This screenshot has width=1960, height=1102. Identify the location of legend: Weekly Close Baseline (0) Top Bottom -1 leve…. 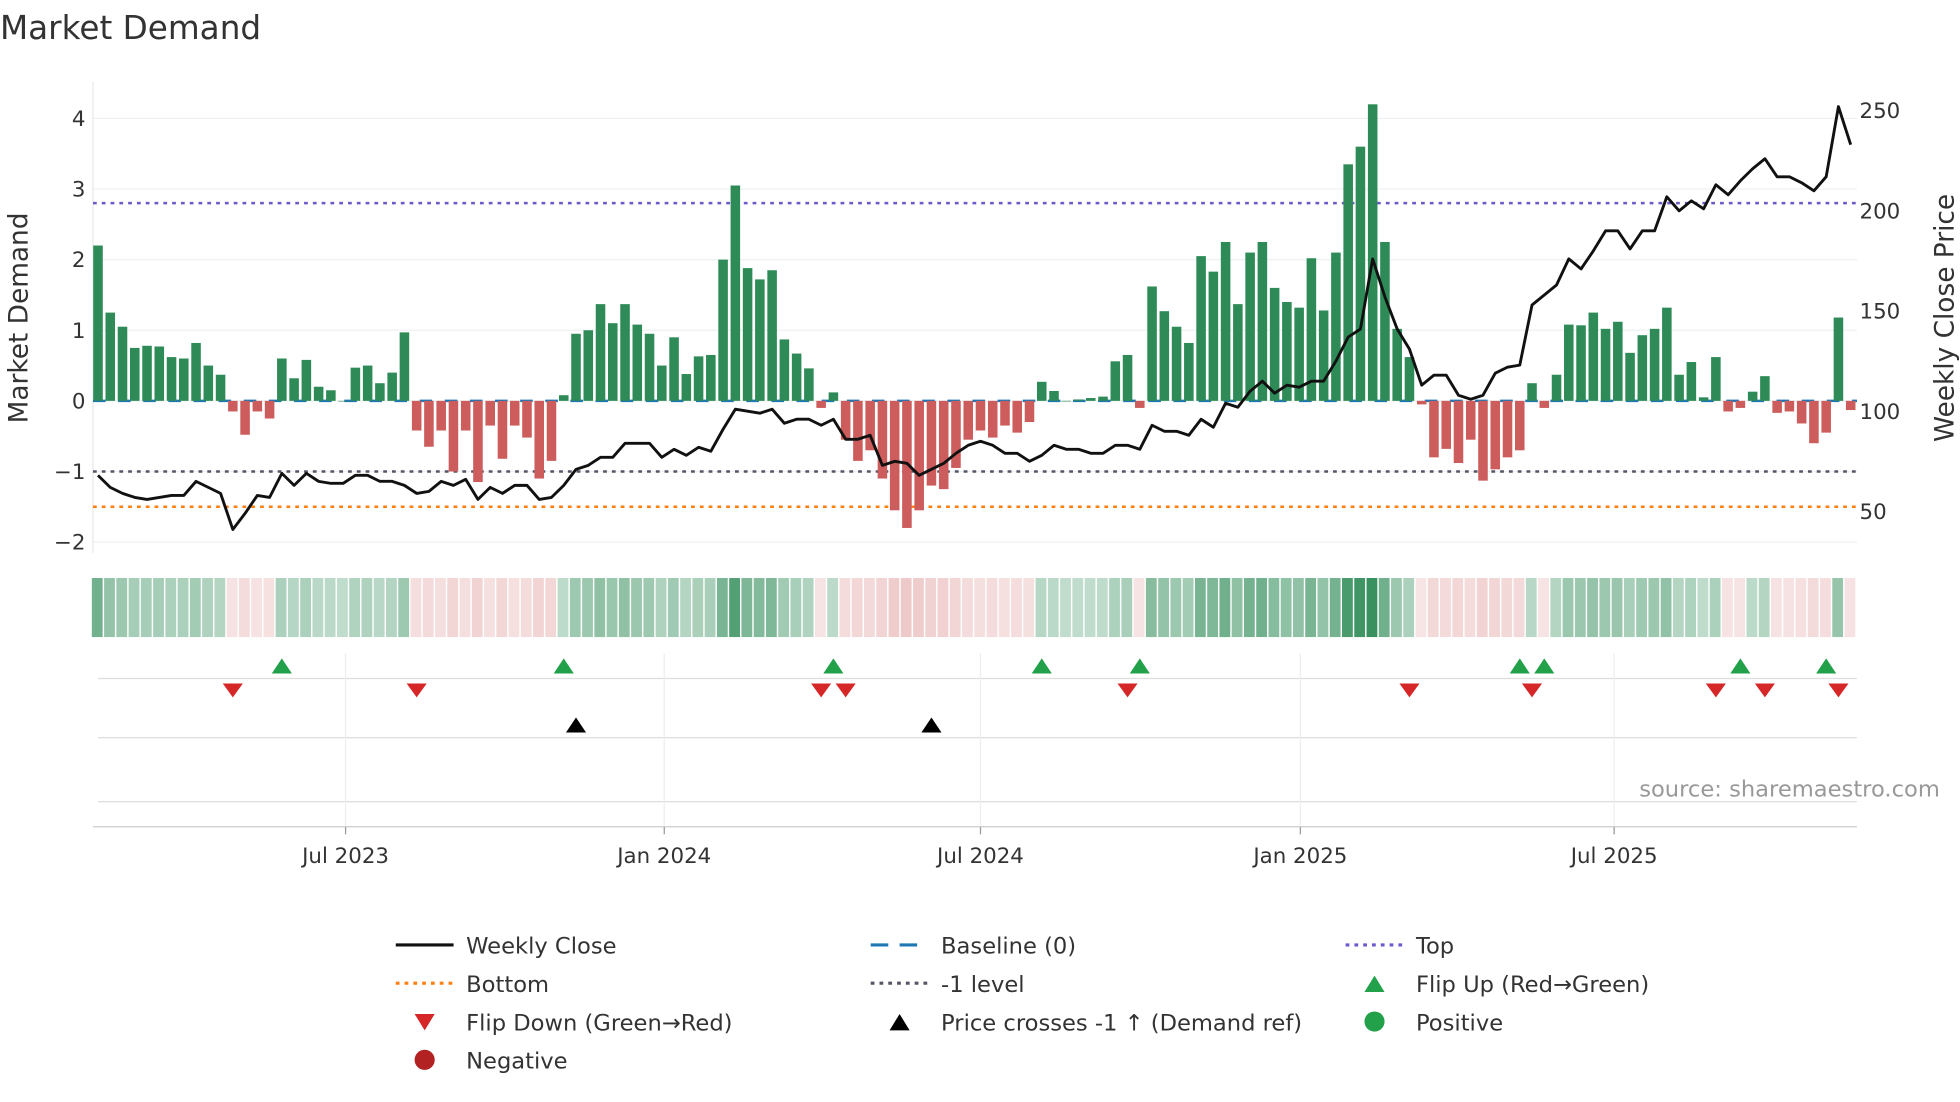
(1022, 1004).